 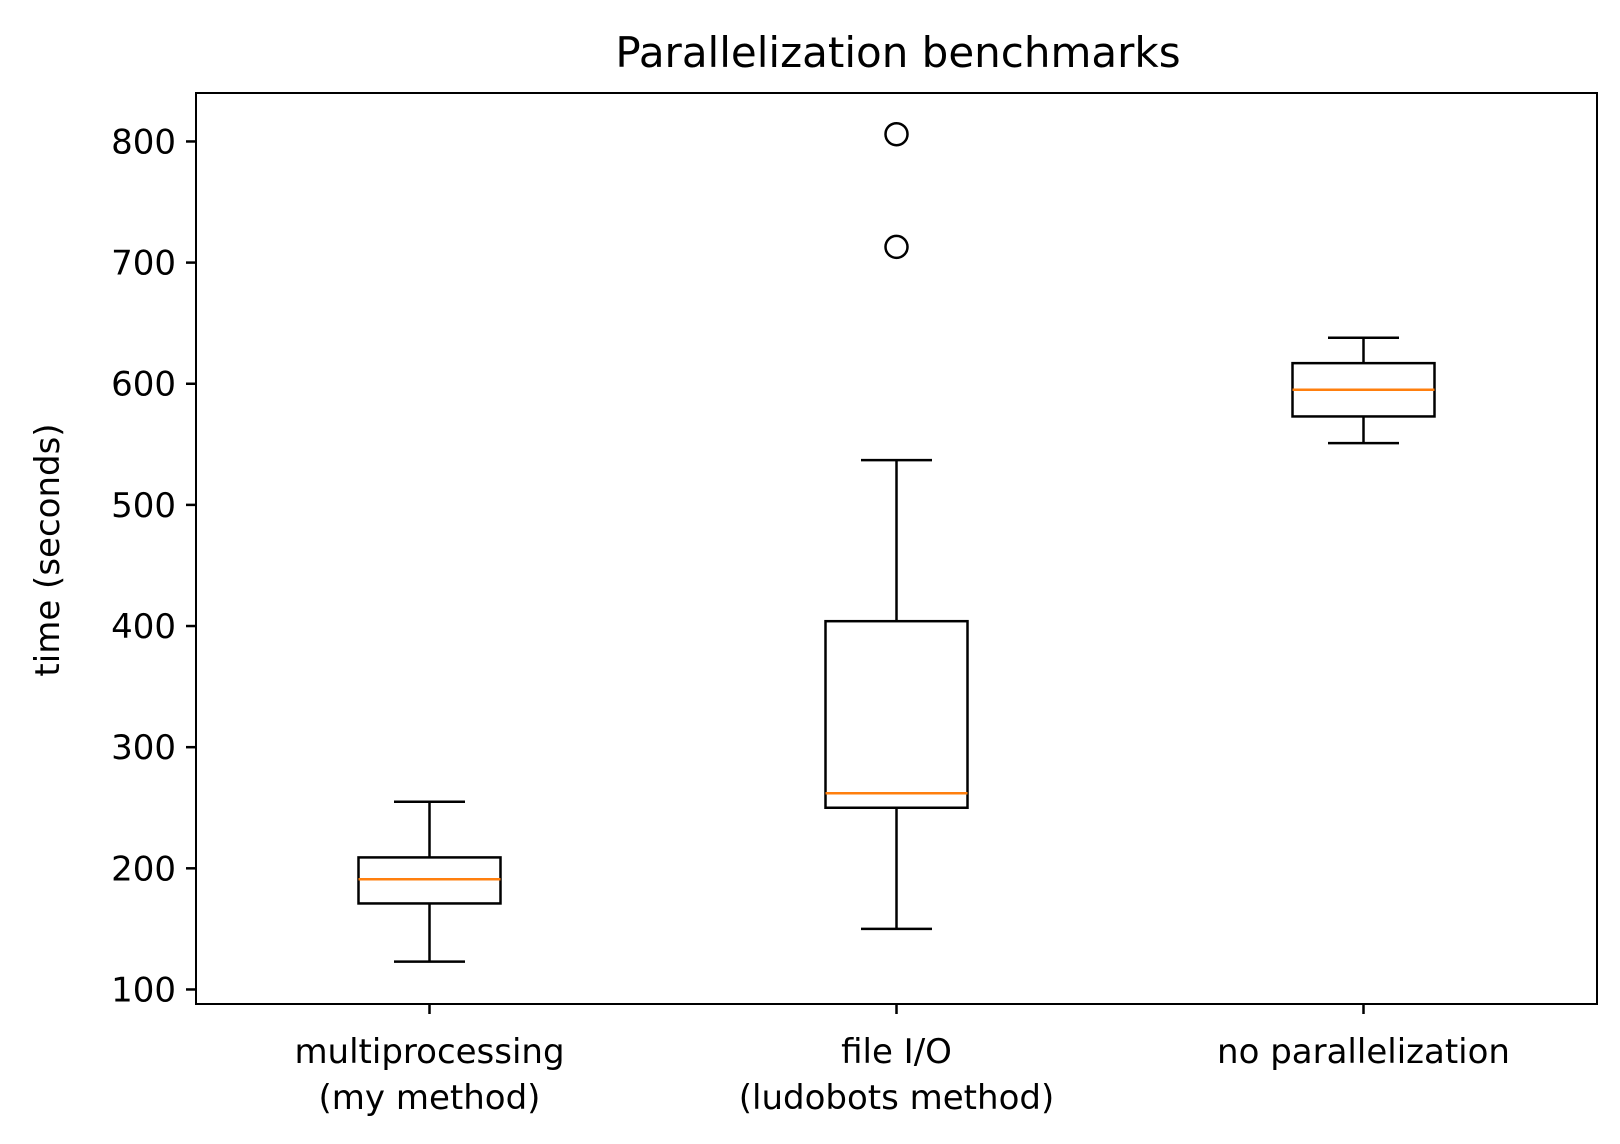 I want to click on chart-title: Parallelization benchmarks, so click(x=897, y=52).